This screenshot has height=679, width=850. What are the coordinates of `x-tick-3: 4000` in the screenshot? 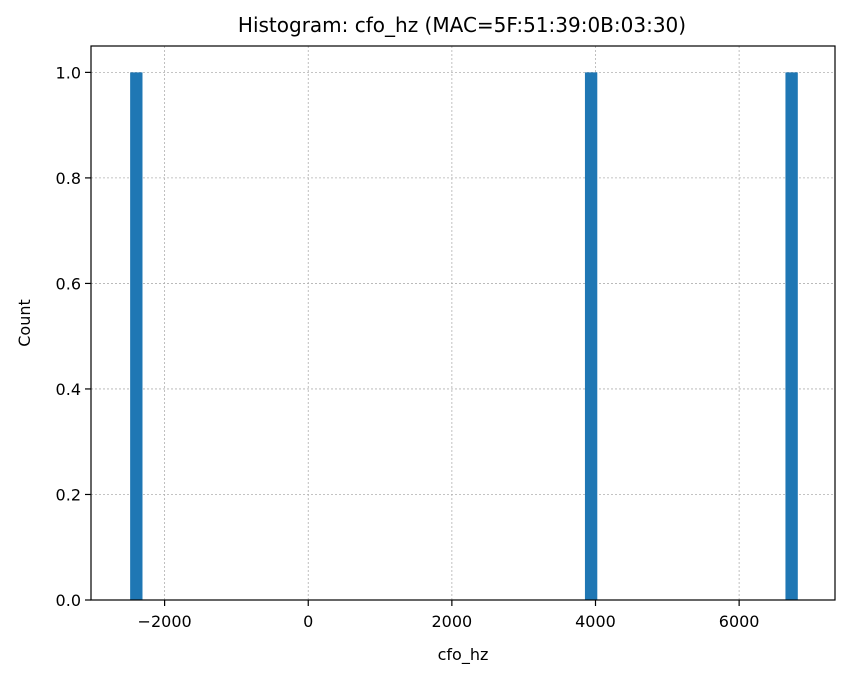 It's located at (595, 615).